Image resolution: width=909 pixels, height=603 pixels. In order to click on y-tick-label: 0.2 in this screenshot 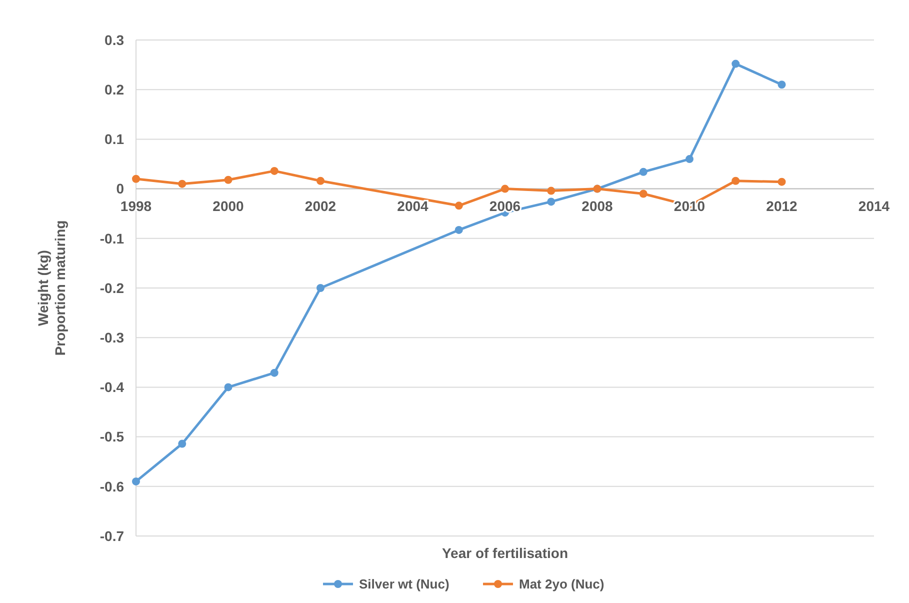, I will do `click(114, 90)`.